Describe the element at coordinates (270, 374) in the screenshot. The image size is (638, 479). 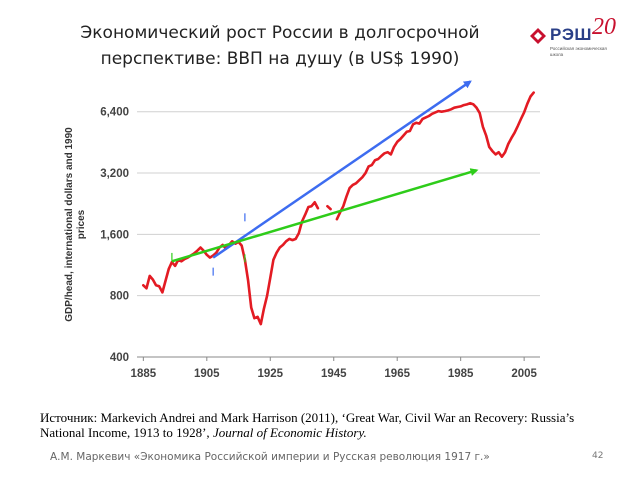
I see `x-tick-label: 1925` at that location.